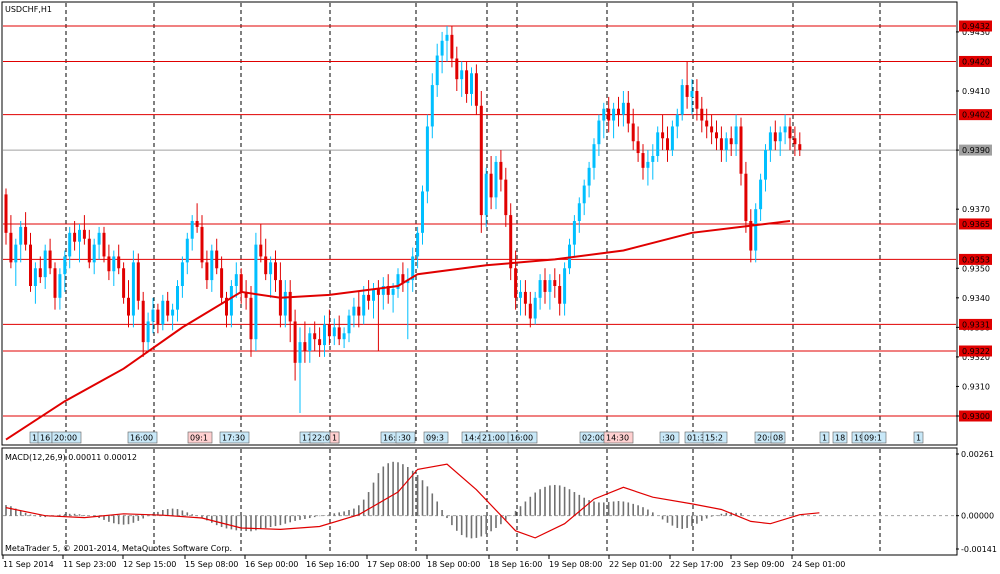 The image size is (1000, 574). Describe the element at coordinates (778, 438) in the screenshot. I see `event-label: 08` at that location.